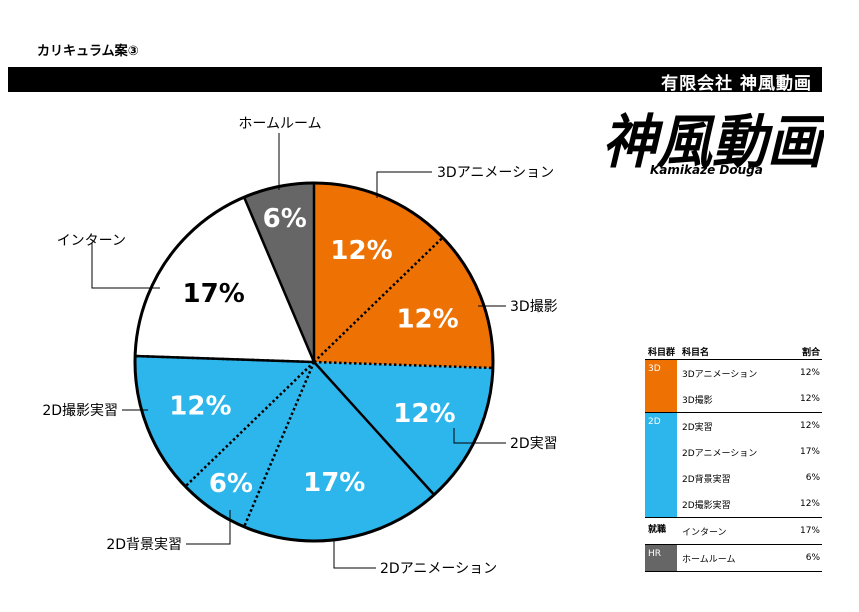 The image size is (859, 612). Describe the element at coordinates (706, 170) in the screenshot. I see `logo-subtitle: Kamikaze Douga` at that location.